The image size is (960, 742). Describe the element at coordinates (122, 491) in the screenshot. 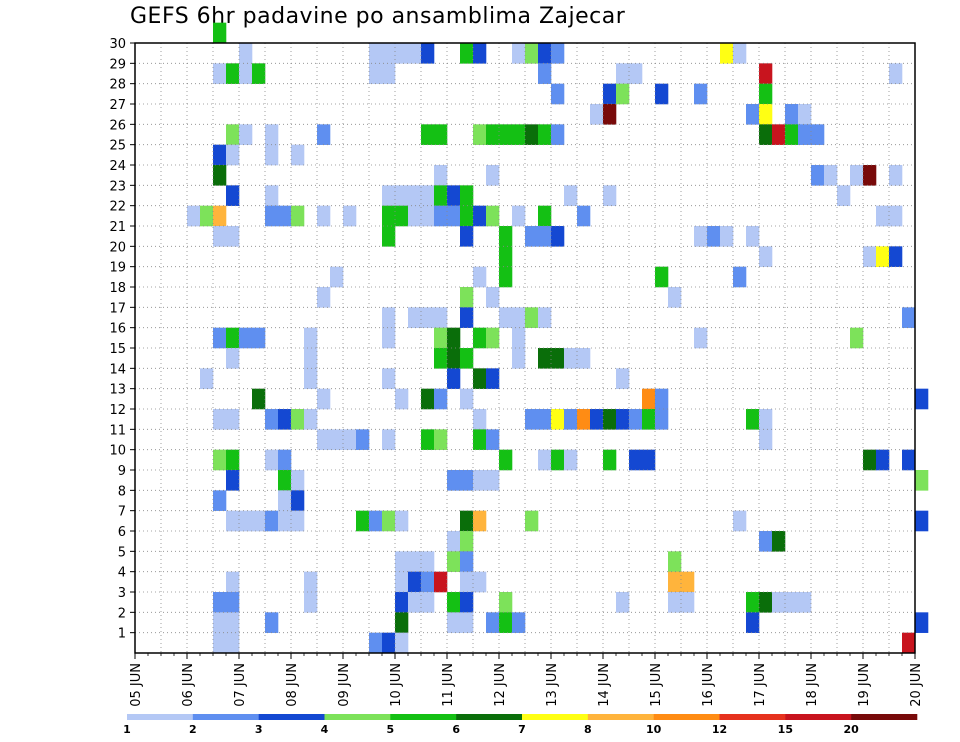

I see `y-tick-label: 8` at that location.